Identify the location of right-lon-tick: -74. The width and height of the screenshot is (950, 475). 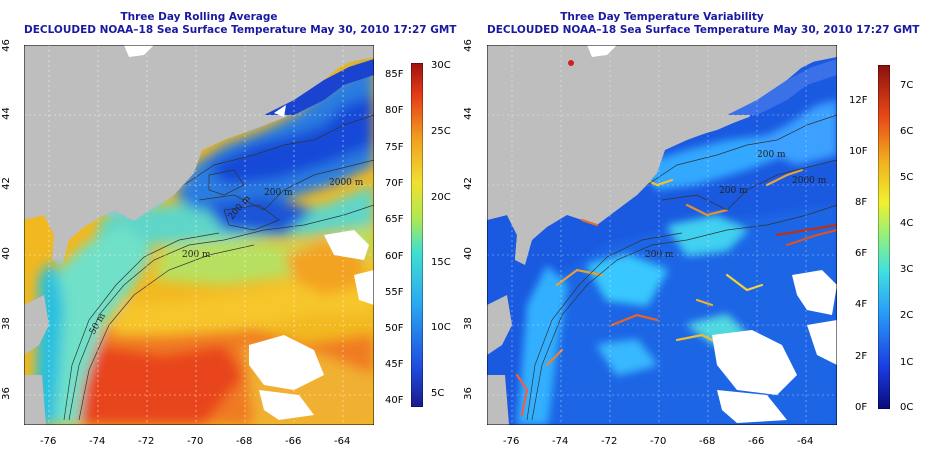
(560, 441).